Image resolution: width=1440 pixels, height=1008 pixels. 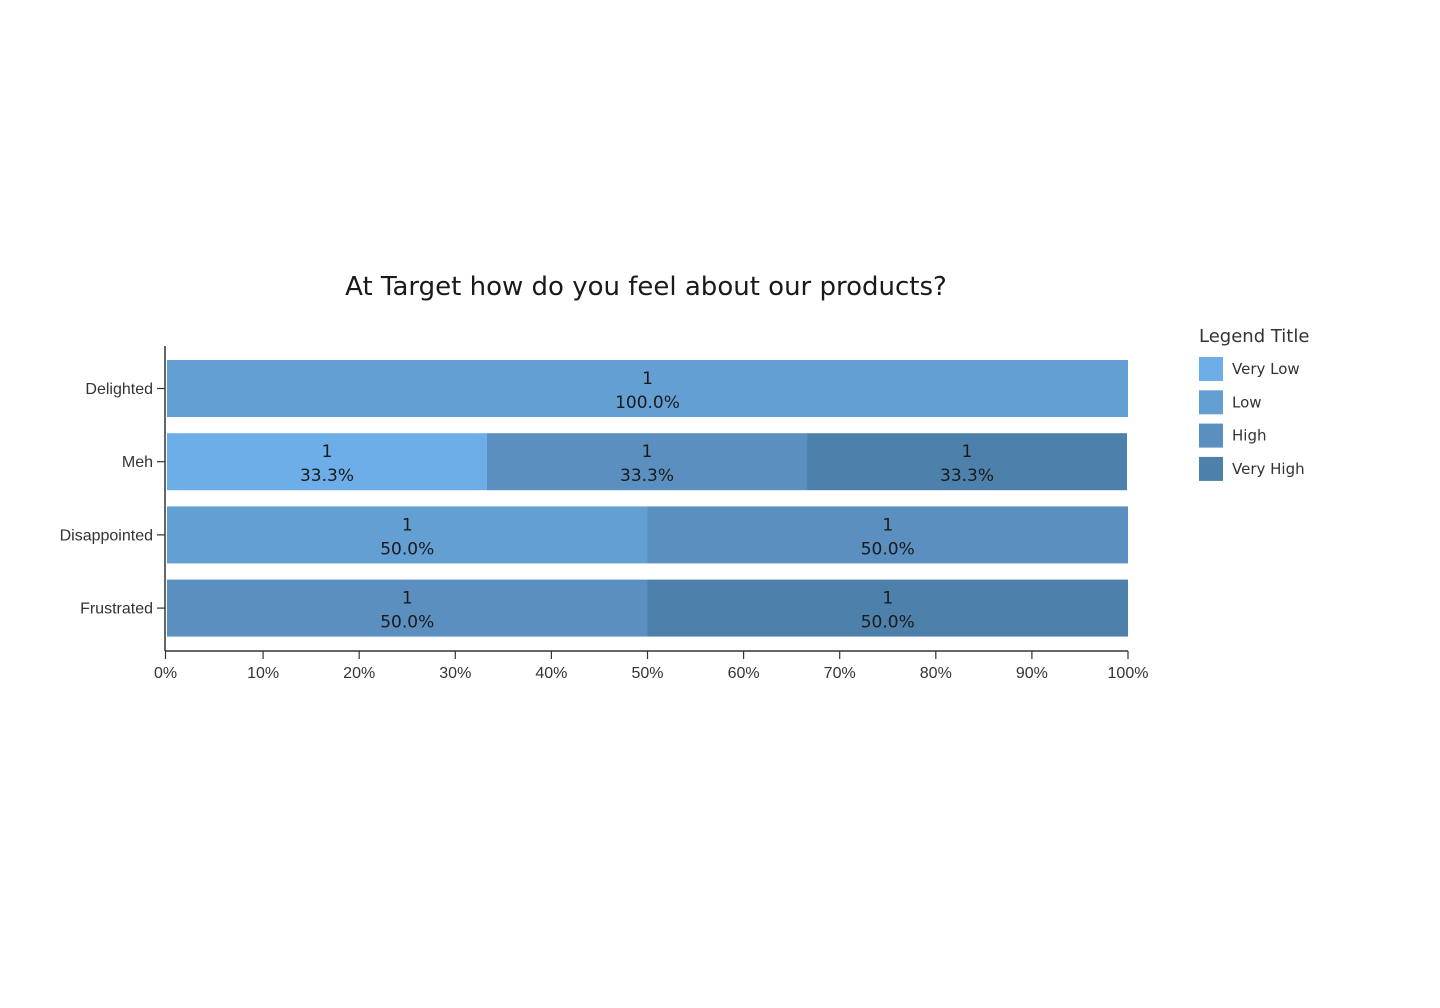 I want to click on bar-percent-label: 100.0%, so click(x=647, y=403).